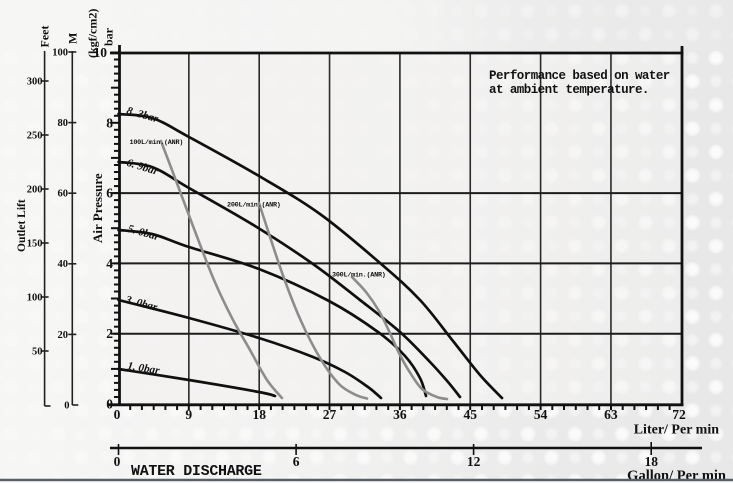 This screenshot has width=733, height=483. What do you see at coordinates (188, 414) in the screenshot?
I see `svg-text: 9` at bounding box center [188, 414].